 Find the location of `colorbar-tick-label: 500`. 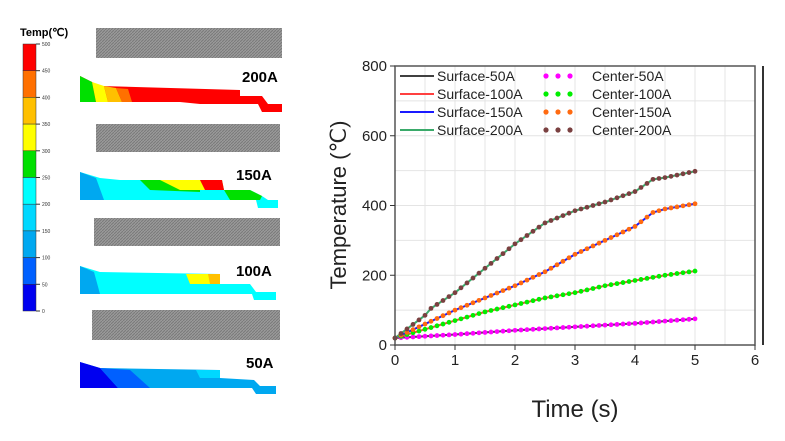

colorbar-tick-label: 500 is located at coordinates (46, 45).